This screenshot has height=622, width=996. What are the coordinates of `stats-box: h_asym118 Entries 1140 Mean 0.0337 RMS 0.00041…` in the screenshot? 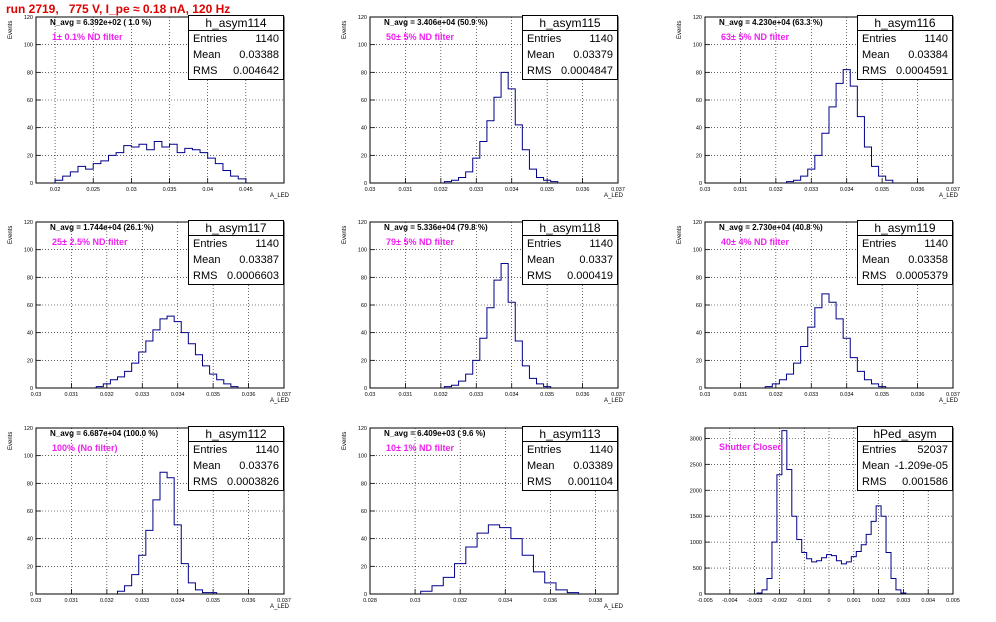 It's located at (570, 252).